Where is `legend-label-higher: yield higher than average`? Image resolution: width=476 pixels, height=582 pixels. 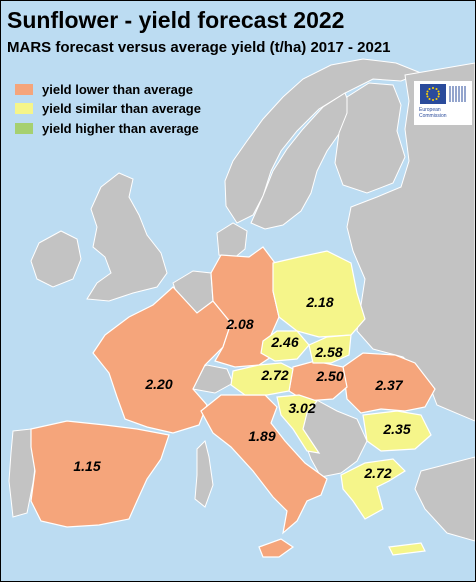 legend-label-higher: yield higher than average is located at coordinates (120, 128).